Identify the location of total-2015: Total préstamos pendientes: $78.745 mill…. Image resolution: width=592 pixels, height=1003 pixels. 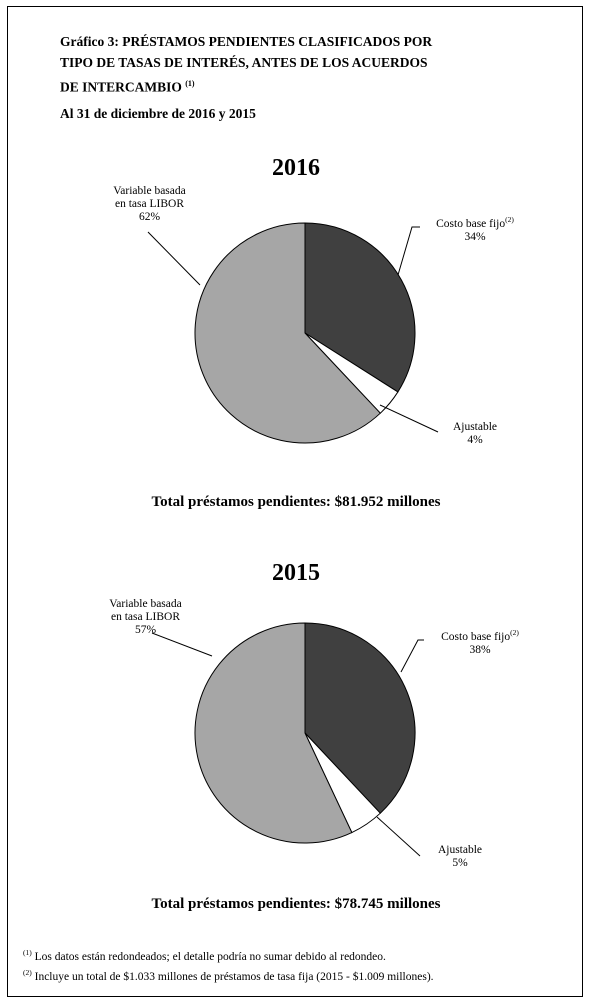
(296, 904).